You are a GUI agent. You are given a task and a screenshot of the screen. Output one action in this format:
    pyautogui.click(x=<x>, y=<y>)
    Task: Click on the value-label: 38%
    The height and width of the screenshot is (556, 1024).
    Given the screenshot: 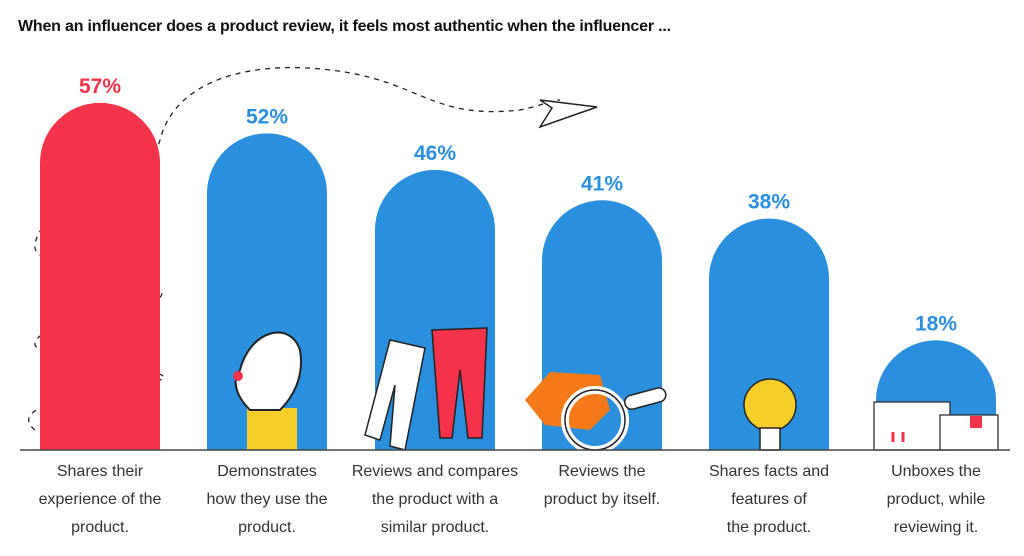 What is the action you would take?
    pyautogui.click(x=769, y=202)
    